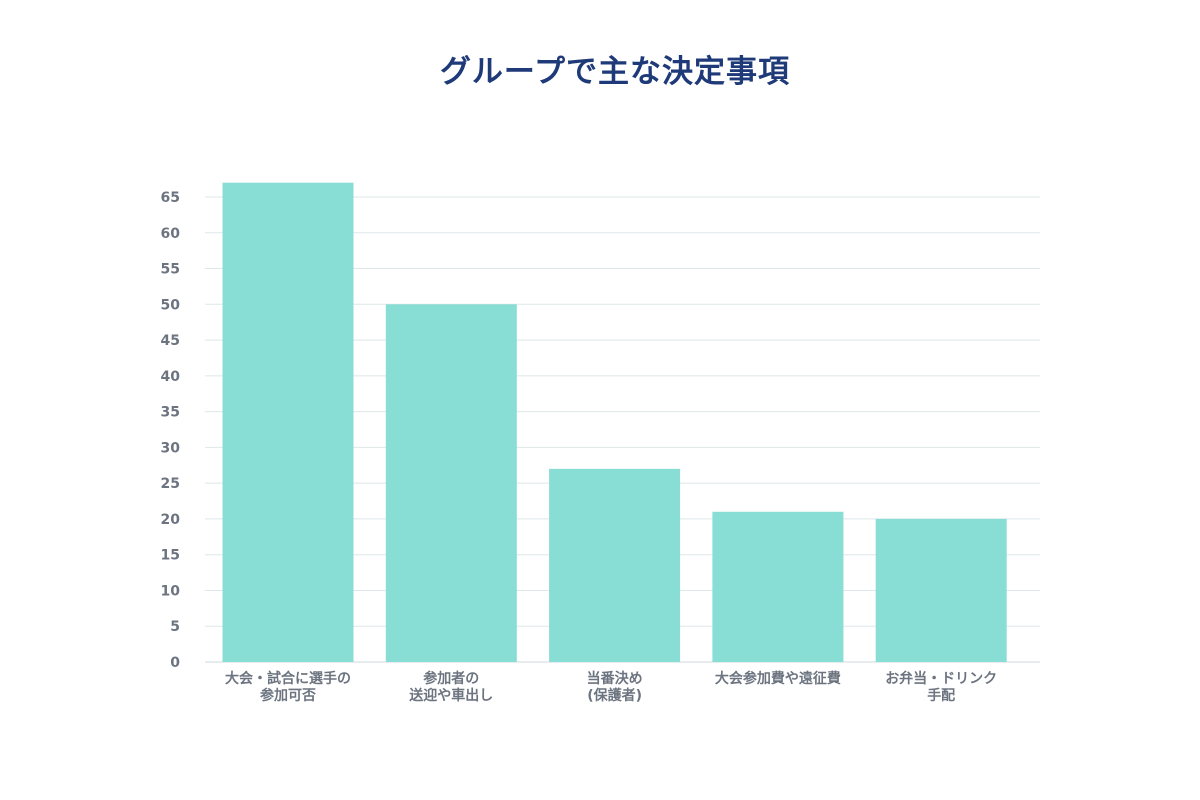  Describe the element at coordinates (175, 627) in the screenshot. I see `y-tick-label: 5` at that location.